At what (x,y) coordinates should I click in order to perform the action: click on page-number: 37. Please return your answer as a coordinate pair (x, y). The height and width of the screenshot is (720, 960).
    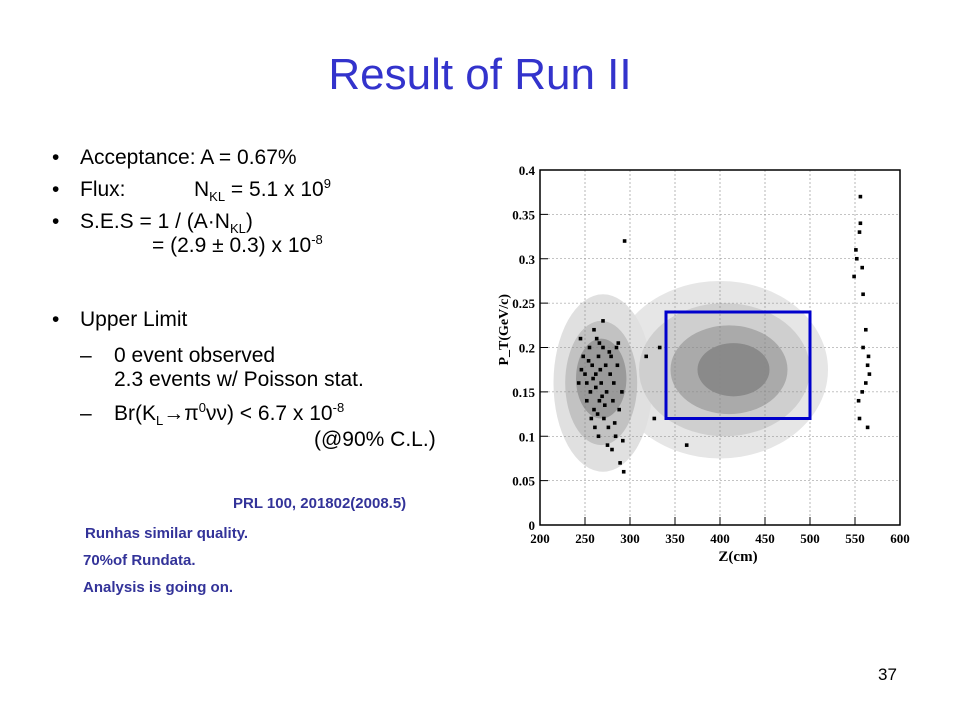
    Looking at the image, I should click on (887, 675).